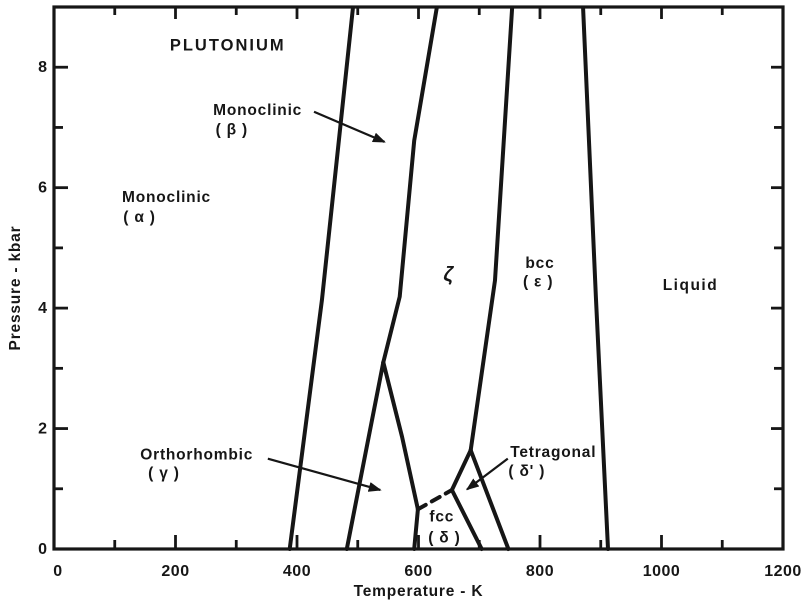 The image size is (805, 607). What do you see at coordinates (540, 571) in the screenshot?
I see `x-tick-label: 800` at bounding box center [540, 571].